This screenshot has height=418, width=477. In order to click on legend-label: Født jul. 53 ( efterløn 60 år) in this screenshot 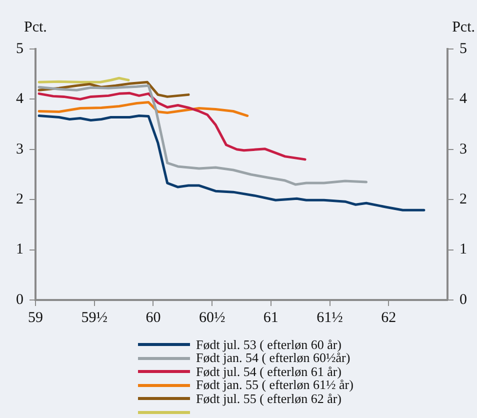, I will do `click(269, 344)`.